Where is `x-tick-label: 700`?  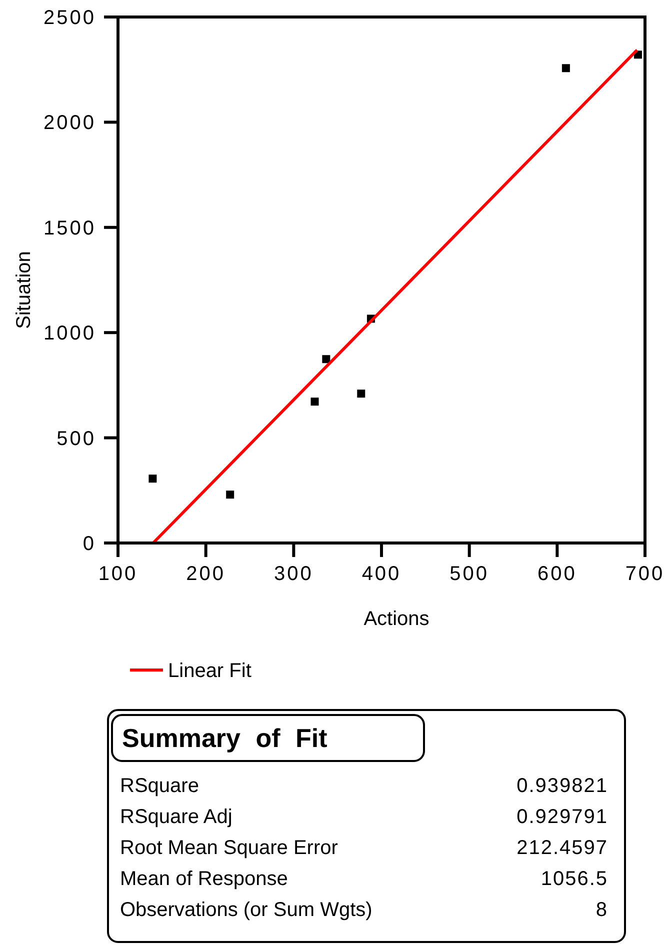
x-tick-label: 700 is located at coordinates (645, 574).